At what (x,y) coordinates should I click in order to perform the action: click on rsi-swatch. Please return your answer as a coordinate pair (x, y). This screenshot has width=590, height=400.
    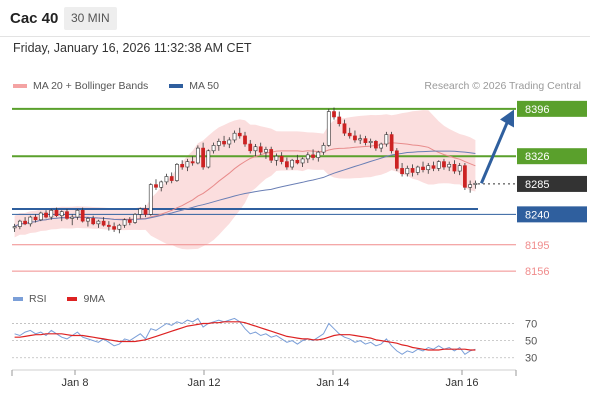
    Looking at the image, I should click on (18, 299).